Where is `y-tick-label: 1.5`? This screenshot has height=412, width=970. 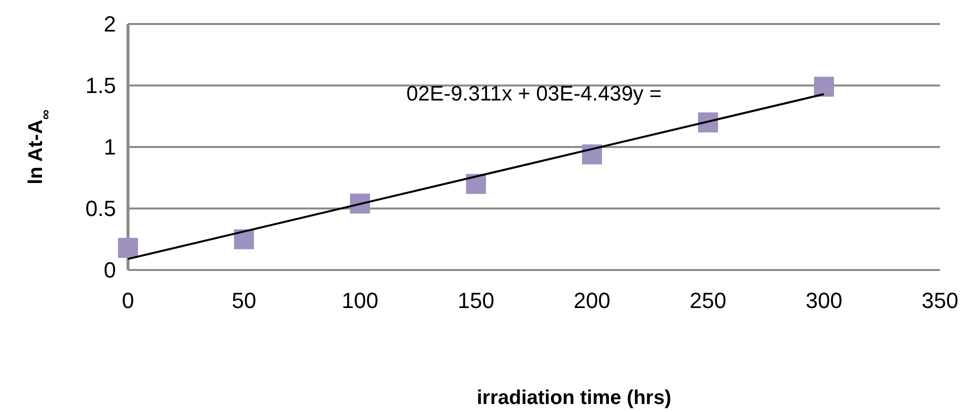 y-tick-label: 1.5 is located at coordinates (100, 85).